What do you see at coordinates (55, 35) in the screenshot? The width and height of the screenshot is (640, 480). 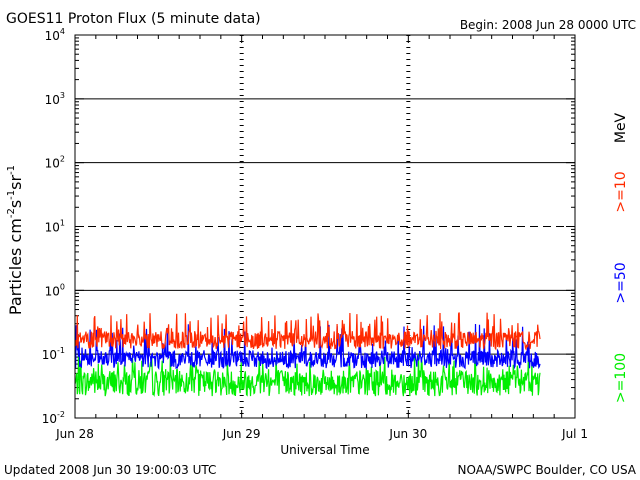 I see `y-tick-label: 10⁴` at bounding box center [55, 35].